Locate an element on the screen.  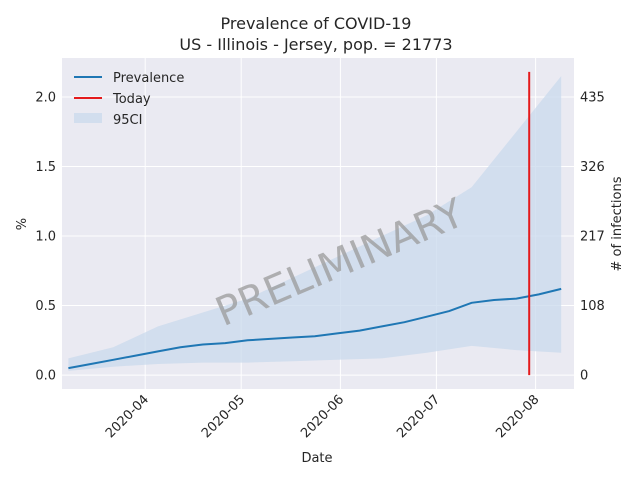
x-tick-label: 2020-07 is located at coordinates (418, 416).